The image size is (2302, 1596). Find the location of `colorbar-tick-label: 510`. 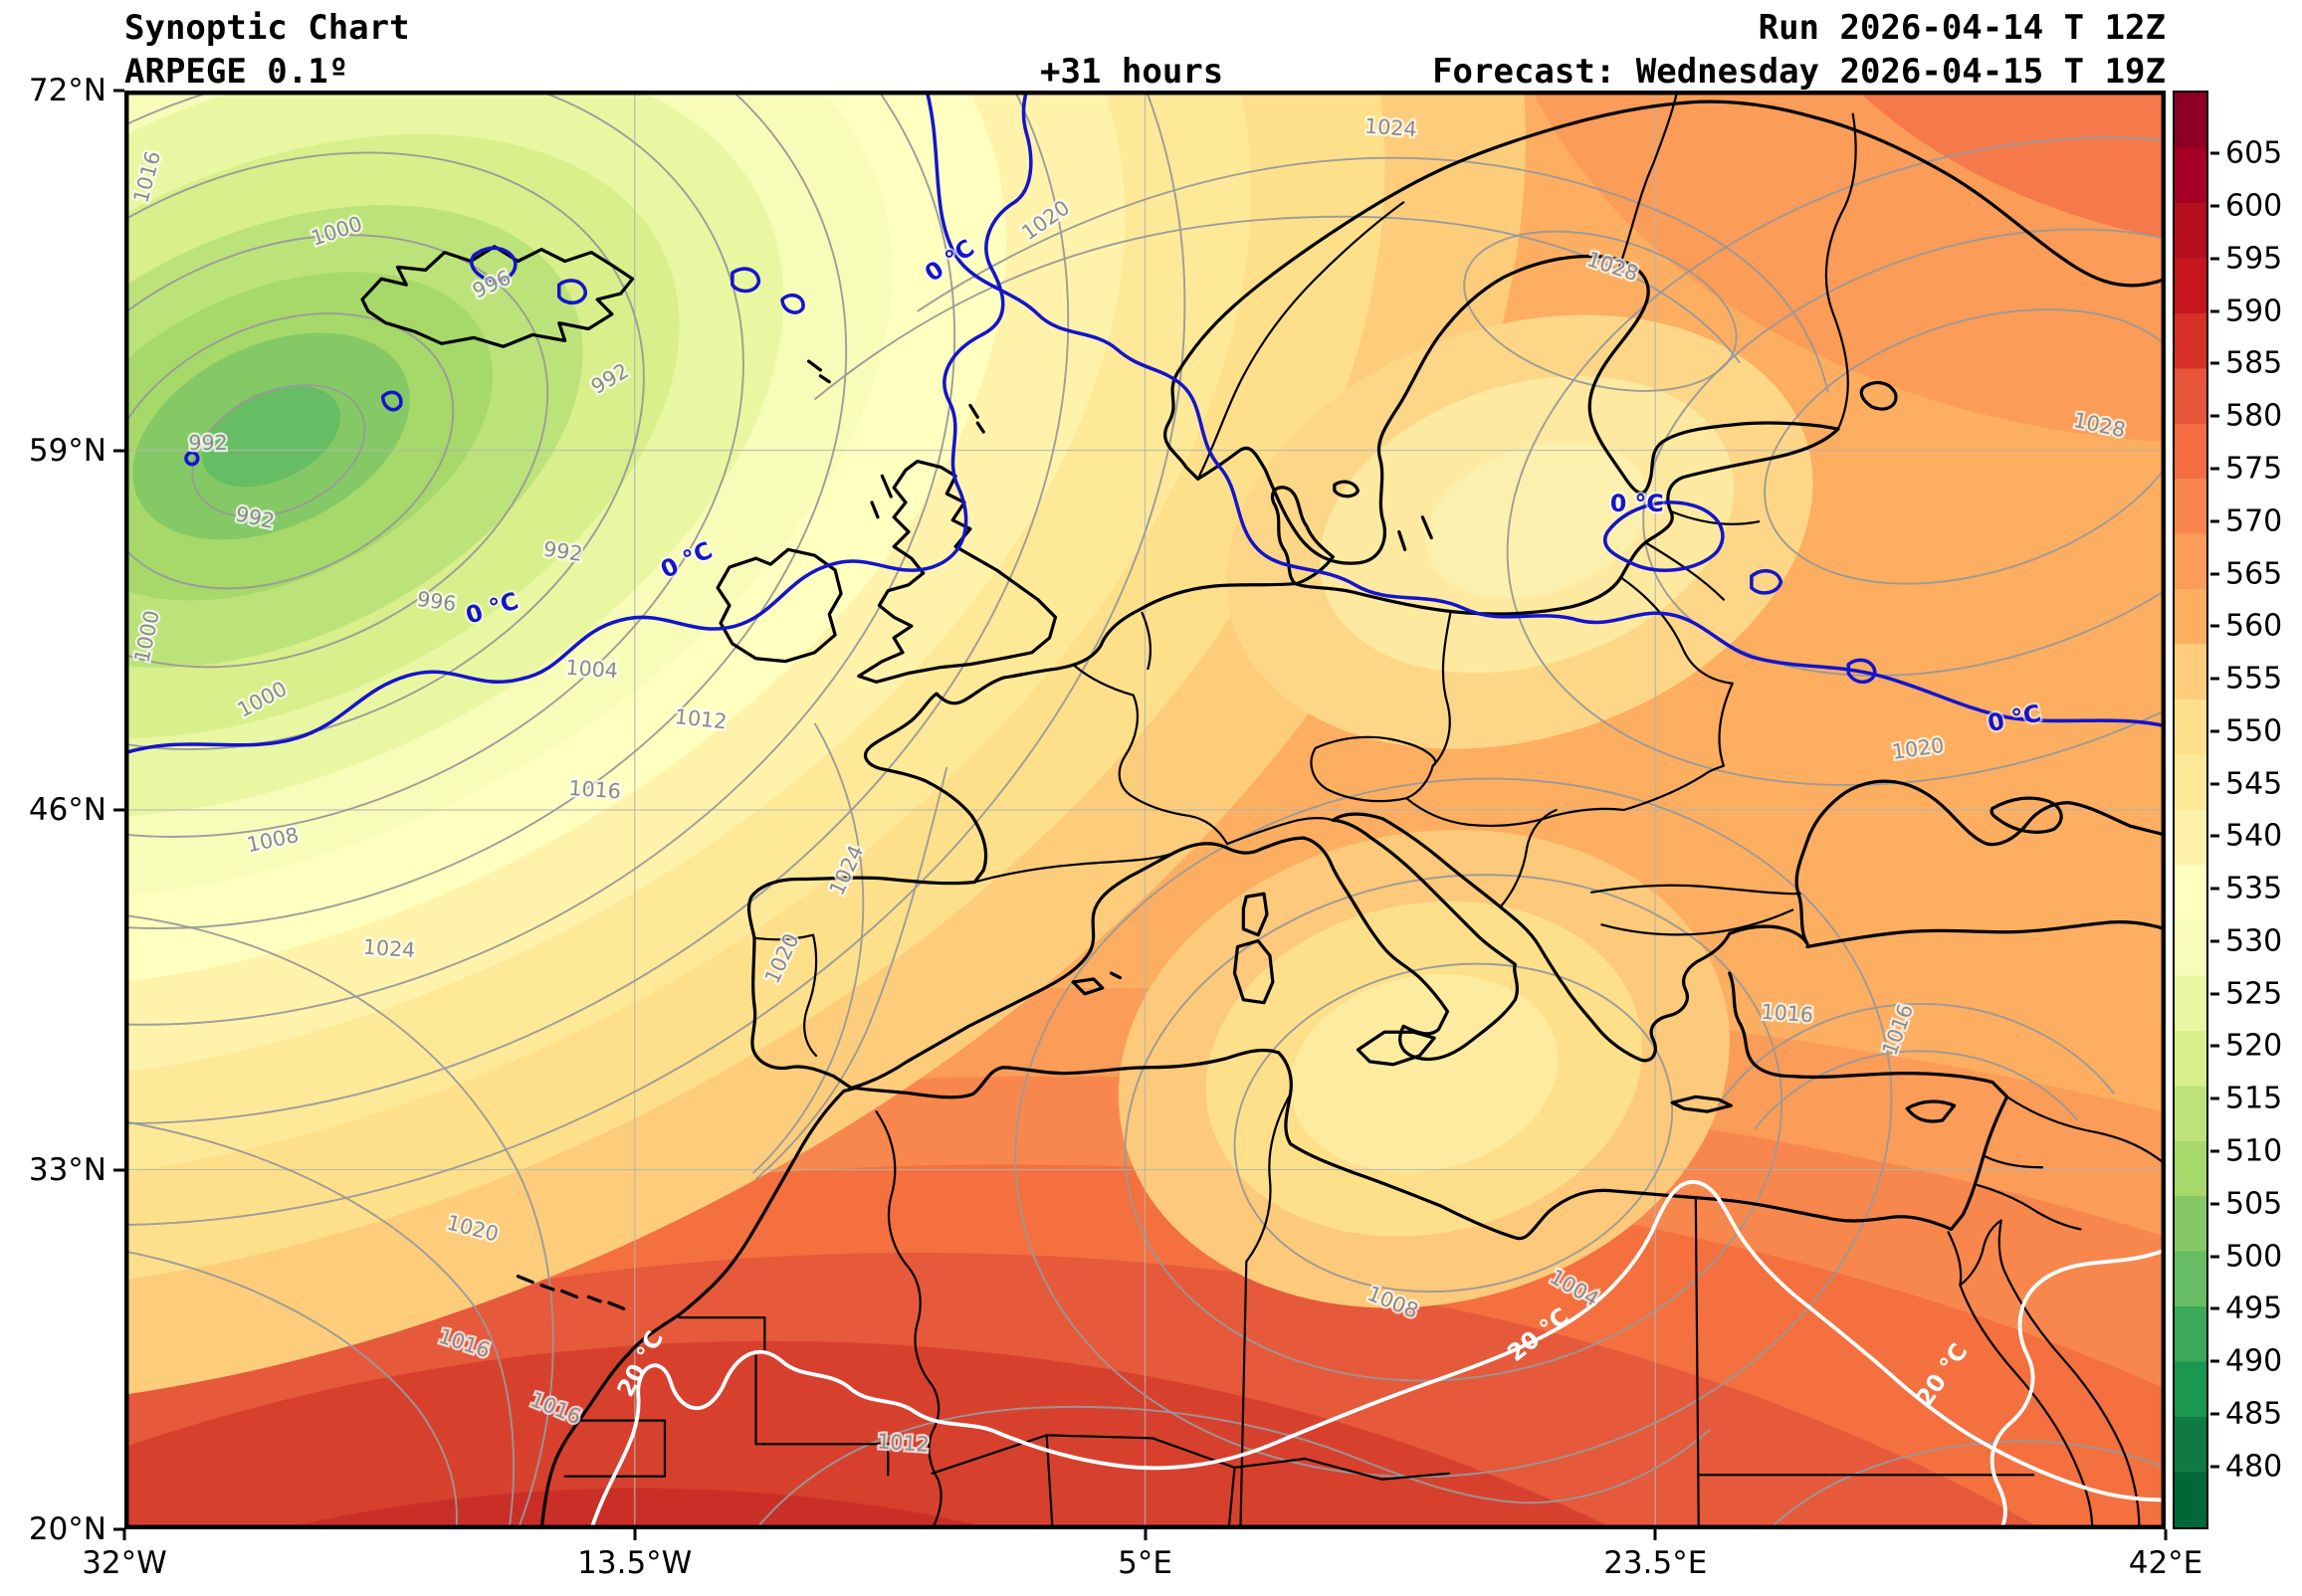

colorbar-tick-label: 510 is located at coordinates (2254, 1151).